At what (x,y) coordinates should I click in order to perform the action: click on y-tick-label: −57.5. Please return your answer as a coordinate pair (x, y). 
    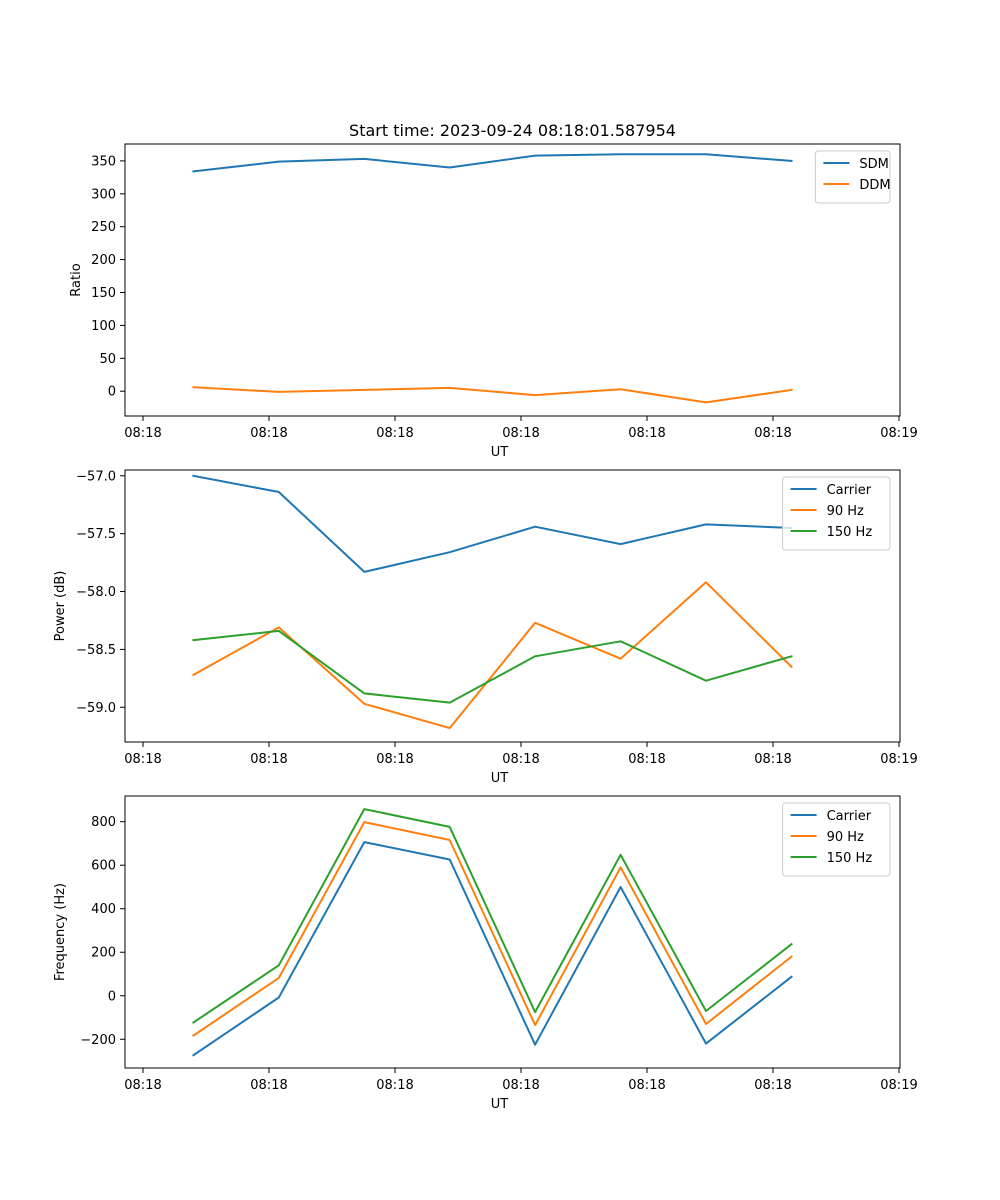
    Looking at the image, I should click on (96, 534).